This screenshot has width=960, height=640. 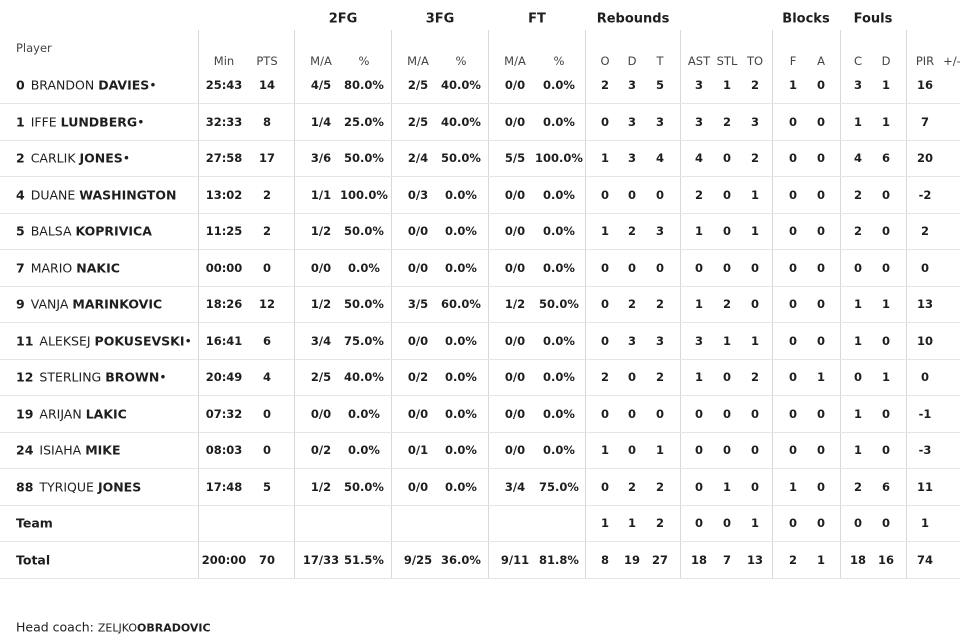 What do you see at coordinates (34, 48) in the screenshot?
I see `player-header: Player` at bounding box center [34, 48].